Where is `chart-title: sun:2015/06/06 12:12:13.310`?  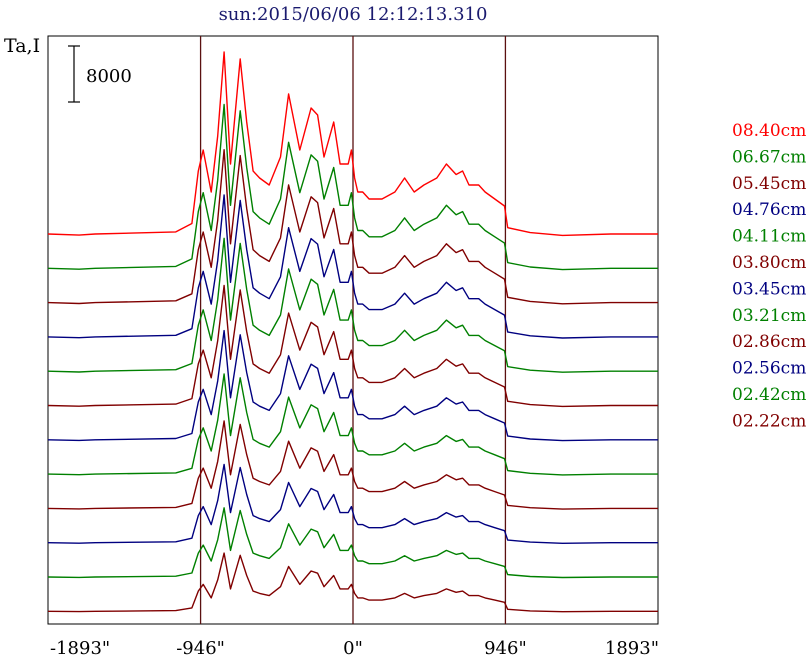 chart-title: sun:2015/06/06 12:12:13.310 is located at coordinates (353, 14).